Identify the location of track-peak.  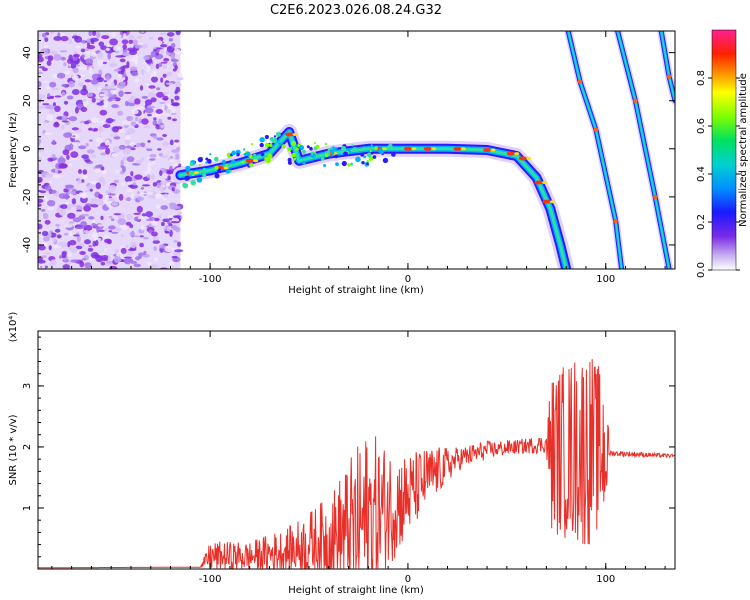
(522, 158).